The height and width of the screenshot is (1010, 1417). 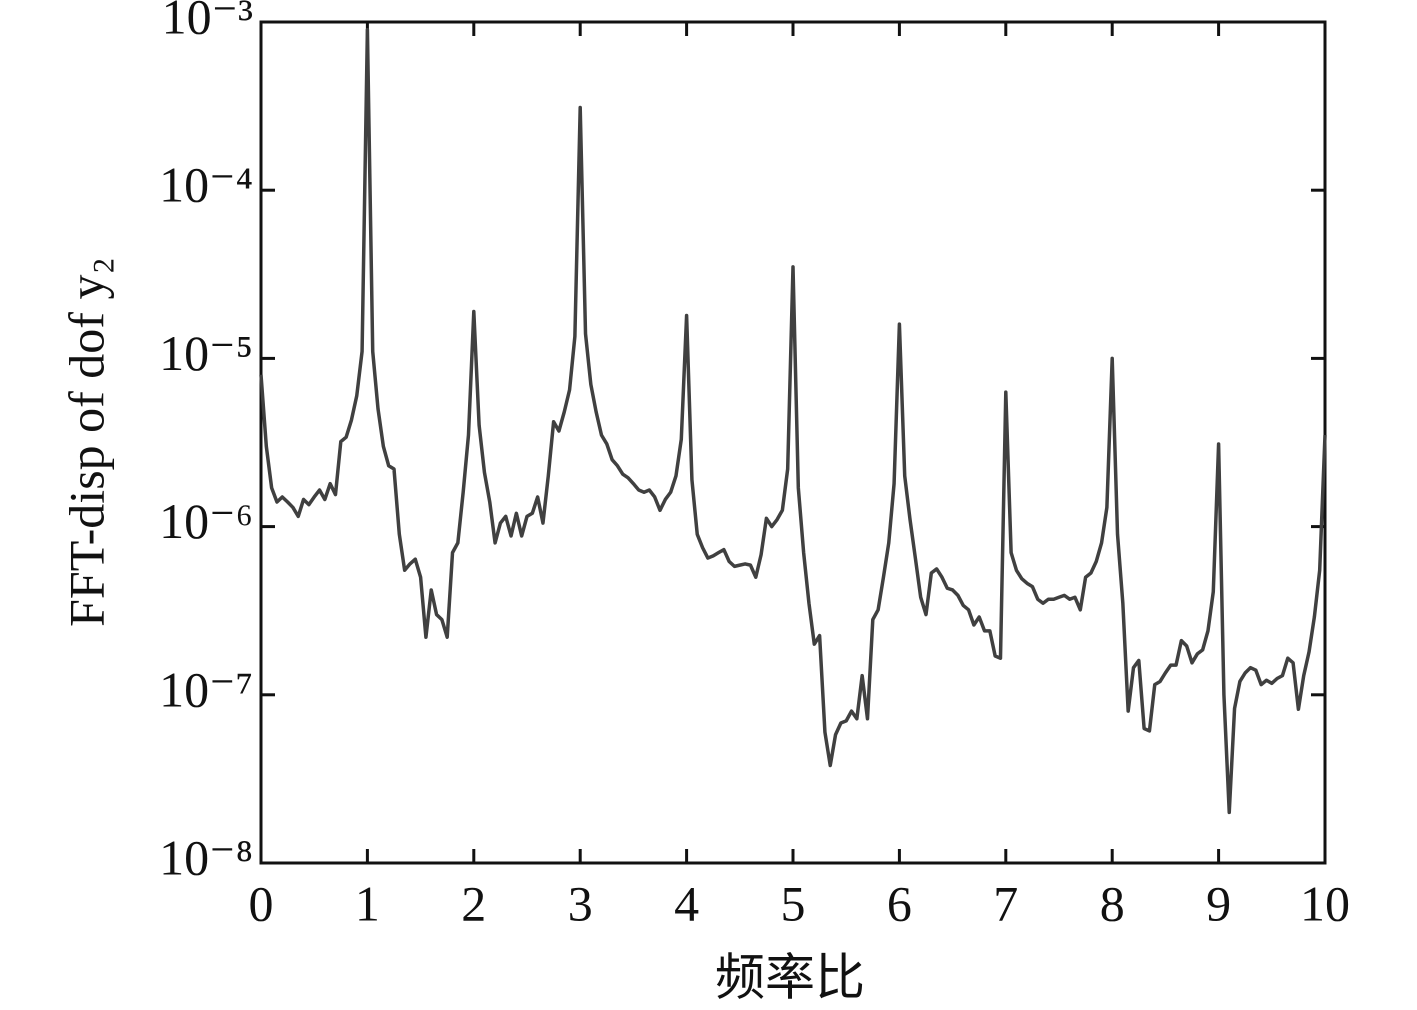 What do you see at coordinates (686, 903) in the screenshot?
I see `x-tick-label: 4` at bounding box center [686, 903].